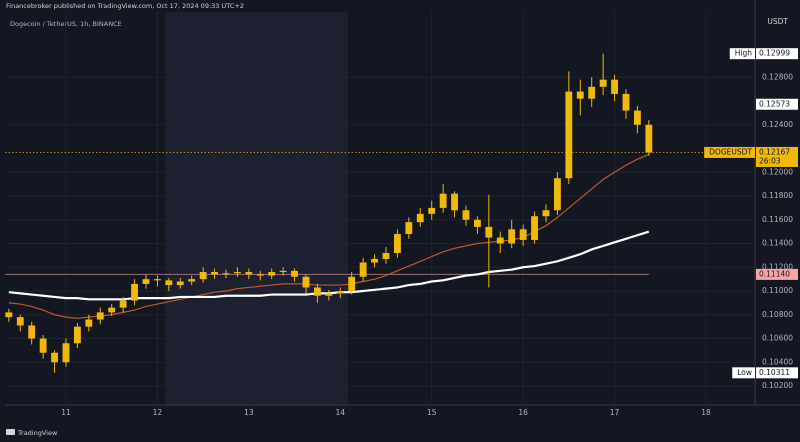 Image resolution: width=800 pixels, height=442 pixels. Describe the element at coordinates (777, 385) in the screenshot. I see `y-tick-label: 0.10200` at that location.